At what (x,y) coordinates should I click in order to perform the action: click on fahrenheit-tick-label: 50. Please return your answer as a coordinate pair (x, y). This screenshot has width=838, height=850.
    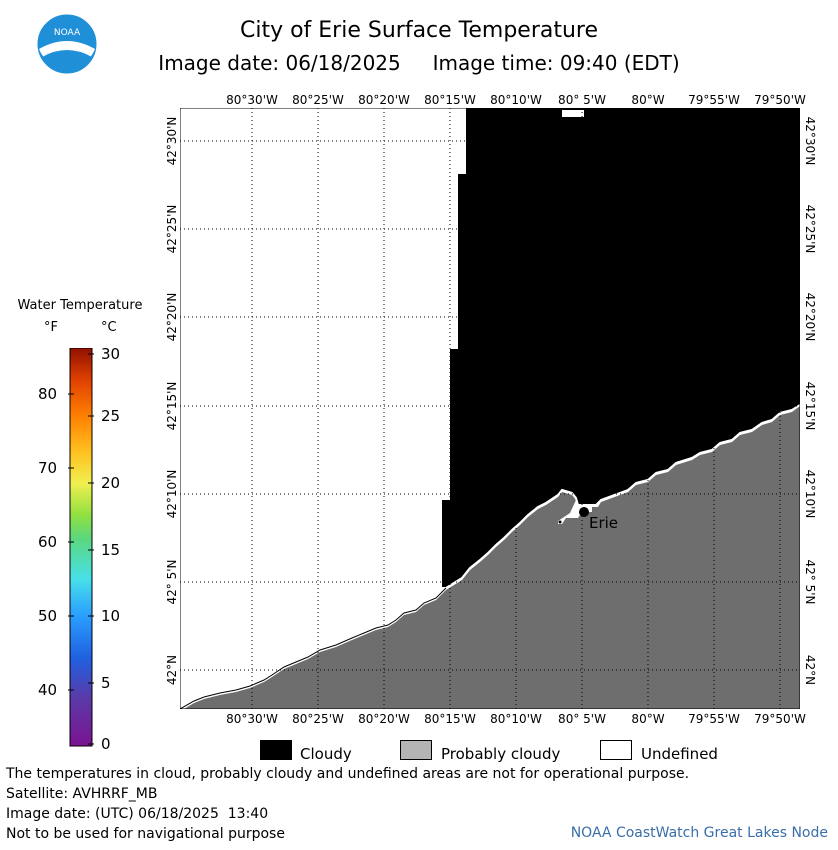
    Looking at the image, I should click on (48, 616).